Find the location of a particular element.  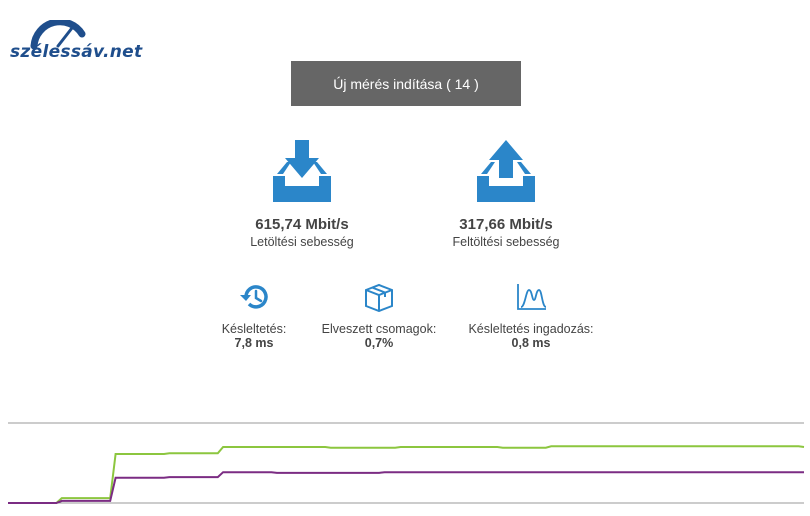

logo-text: szélessáv.net is located at coordinates (76, 52).